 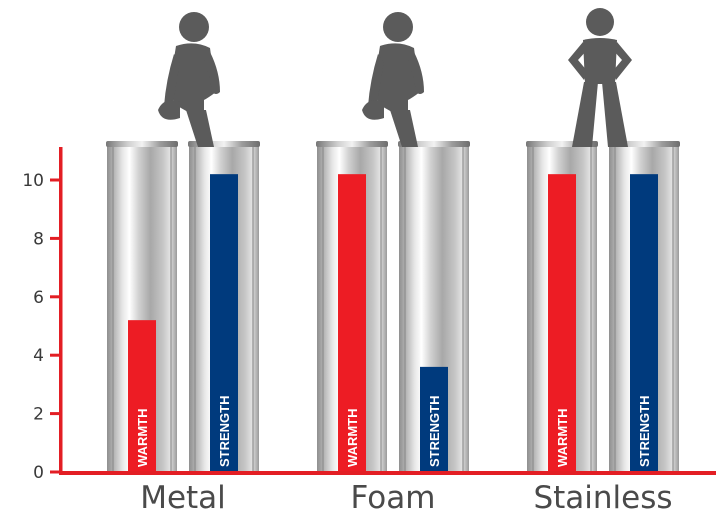 I want to click on bar-strength-foam, so click(x=434, y=419).